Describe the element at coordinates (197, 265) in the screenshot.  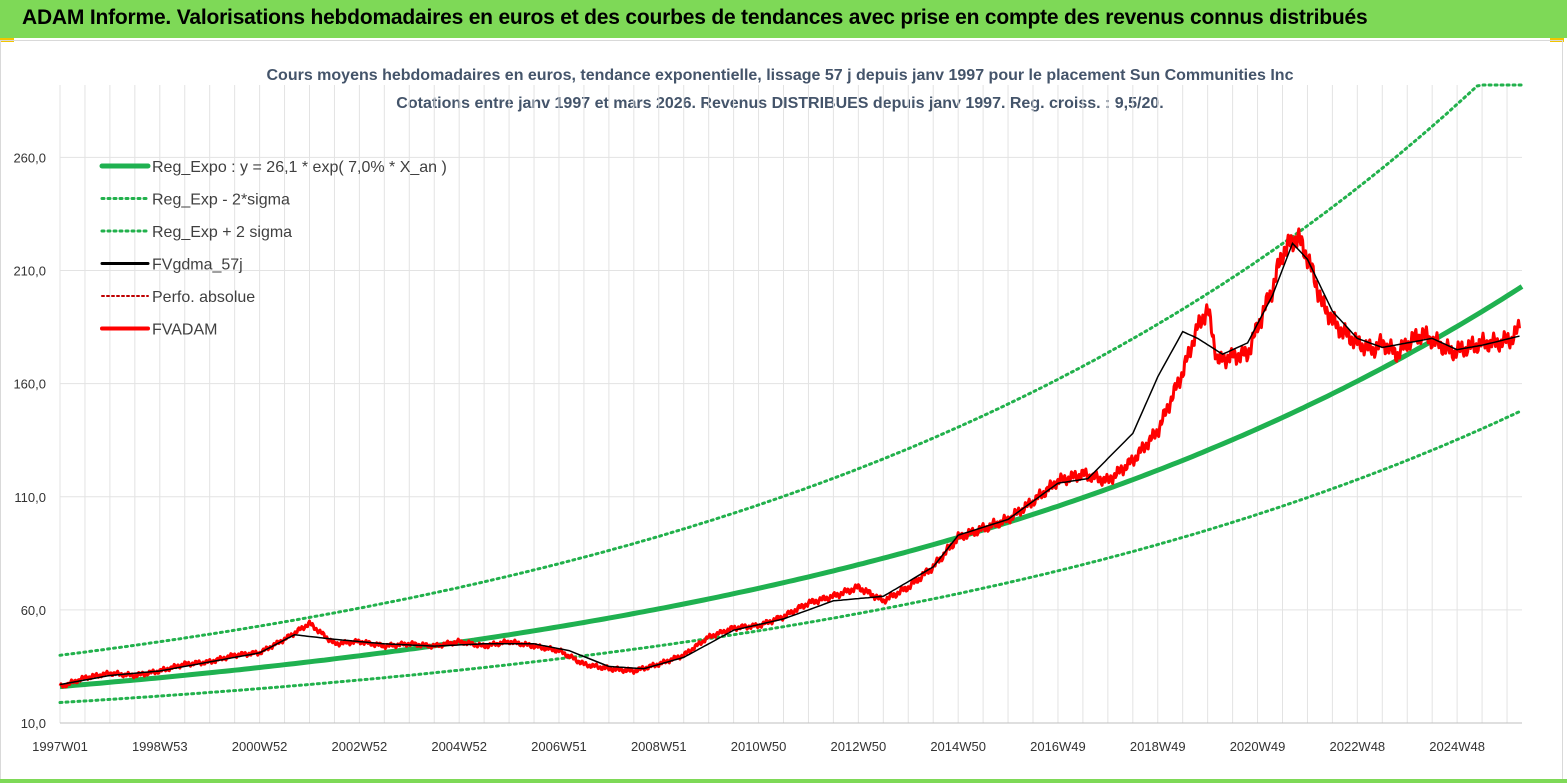
I see `legend-label-gdma: FVgdma_57j` at that location.